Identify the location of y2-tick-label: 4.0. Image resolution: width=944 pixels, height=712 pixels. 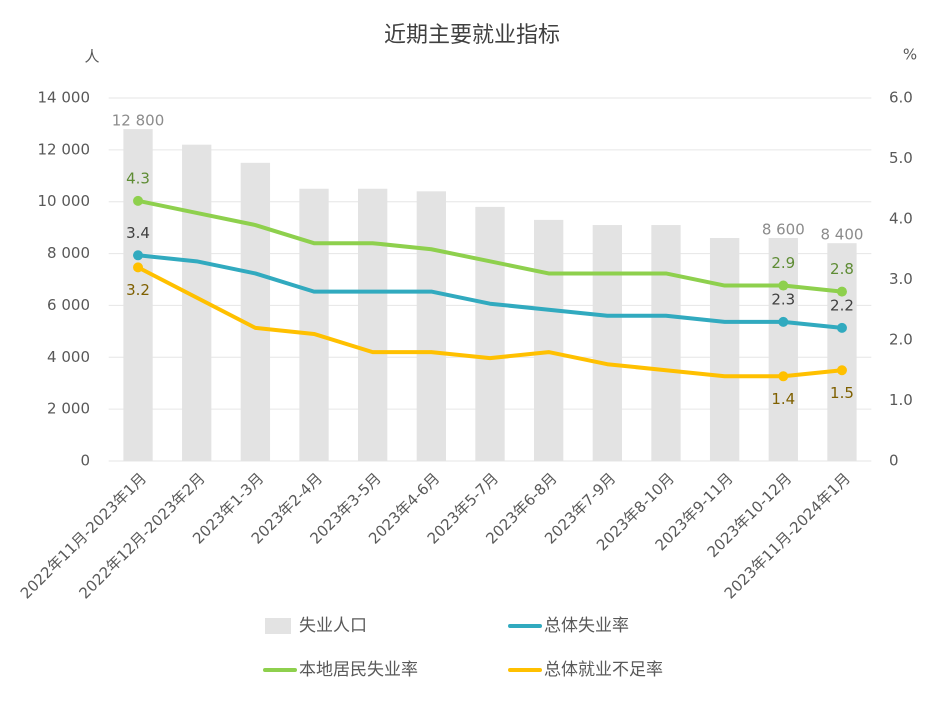
(901, 219).